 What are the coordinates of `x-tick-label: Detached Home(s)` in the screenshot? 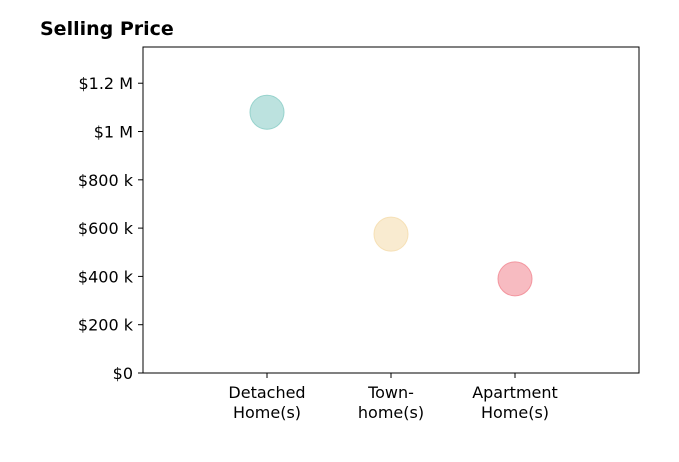 It's located at (266, 402).